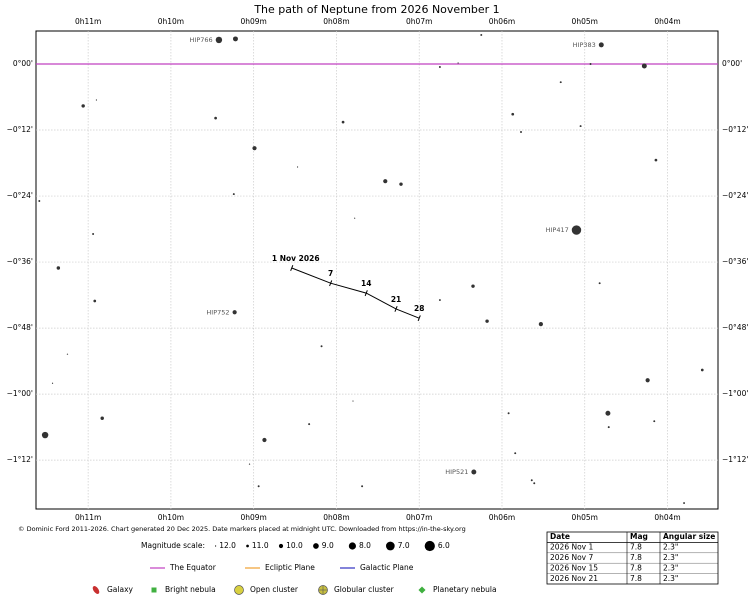 The width and height of the screenshot is (754, 604). I want to click on date-label: 14, so click(366, 283).